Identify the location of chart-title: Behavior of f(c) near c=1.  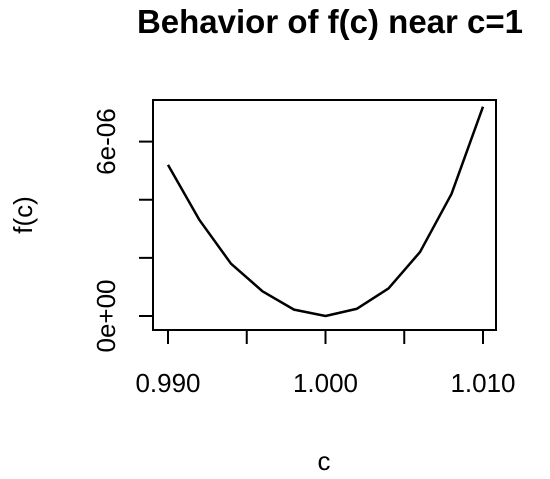
(330, 21).